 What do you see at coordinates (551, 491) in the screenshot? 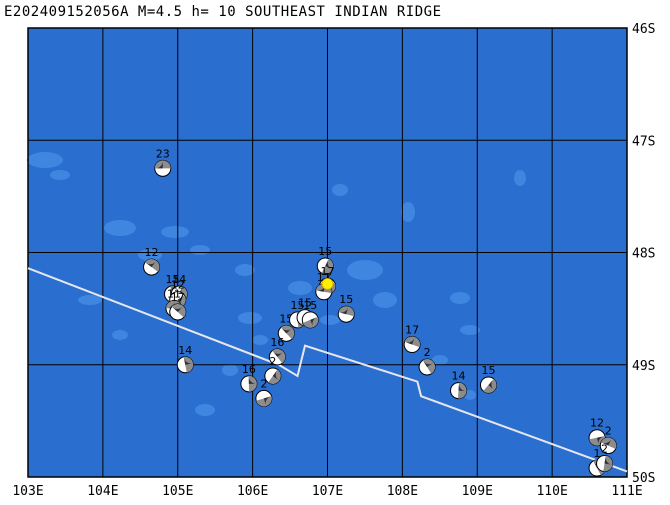
I see `lon-tick-label: 110E` at bounding box center [551, 491].